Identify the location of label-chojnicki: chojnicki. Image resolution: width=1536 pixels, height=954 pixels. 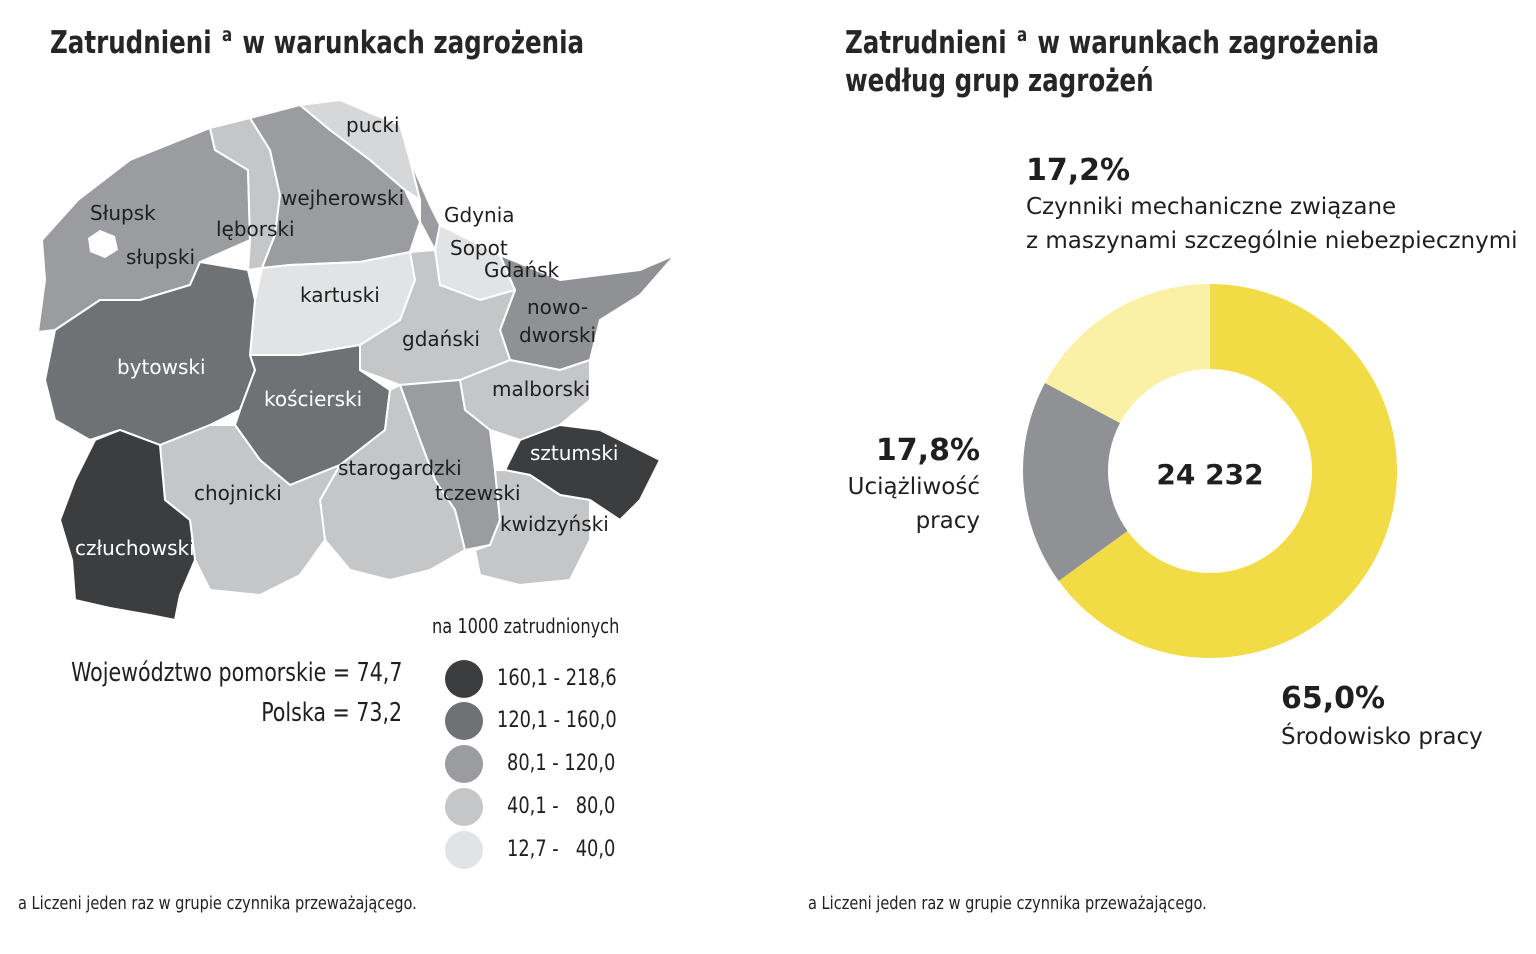
(238, 493).